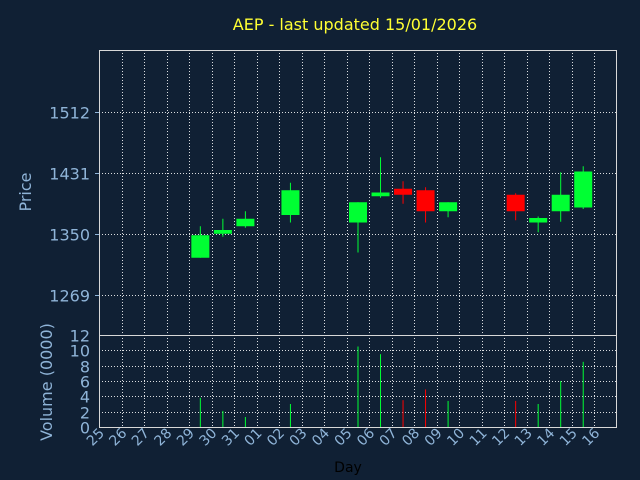 This screenshot has height=480, width=640. I want to click on volume-tick-label: 2, so click(85, 413).